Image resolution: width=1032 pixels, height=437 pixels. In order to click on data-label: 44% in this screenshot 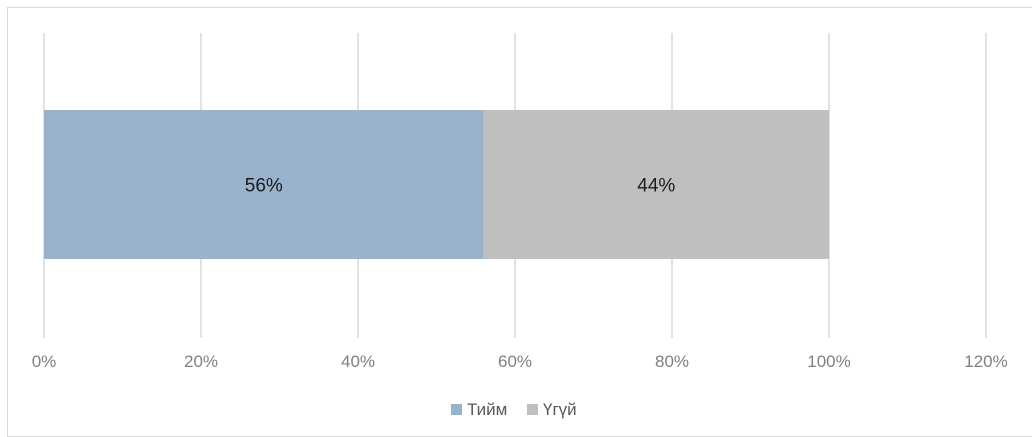, I will do `click(656, 186)`.